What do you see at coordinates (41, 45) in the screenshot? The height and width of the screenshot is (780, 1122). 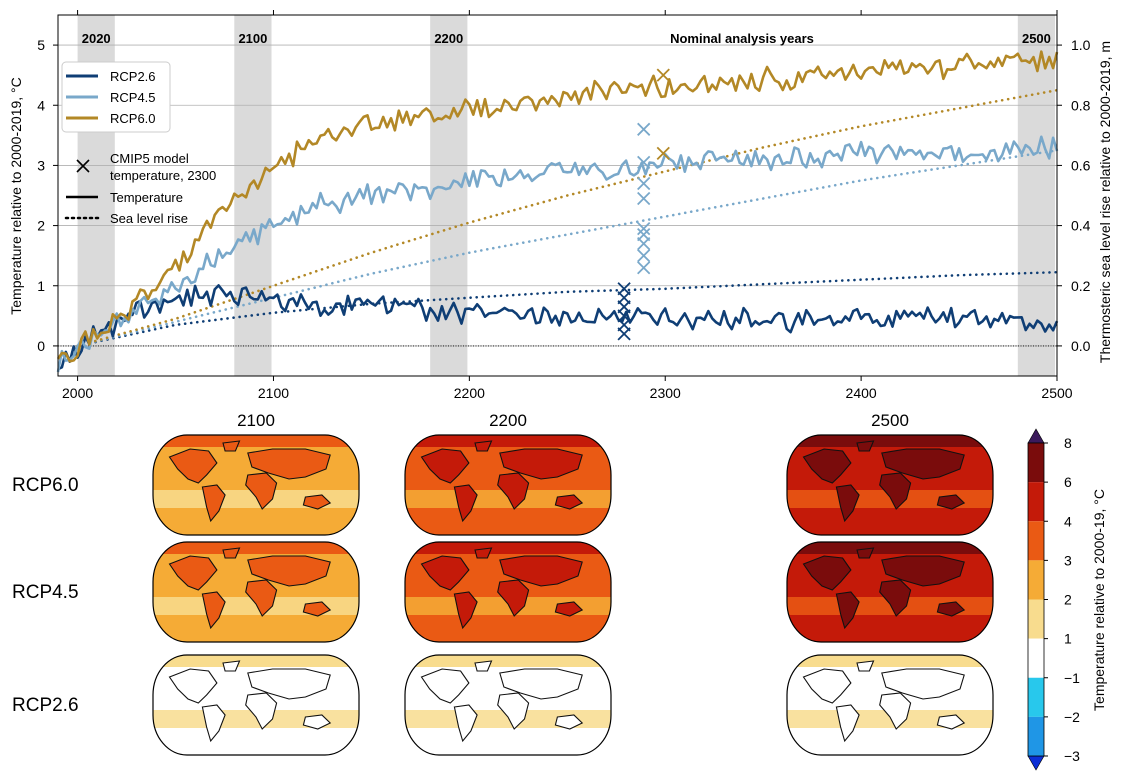 I see `y-tick-label: 5` at bounding box center [41, 45].